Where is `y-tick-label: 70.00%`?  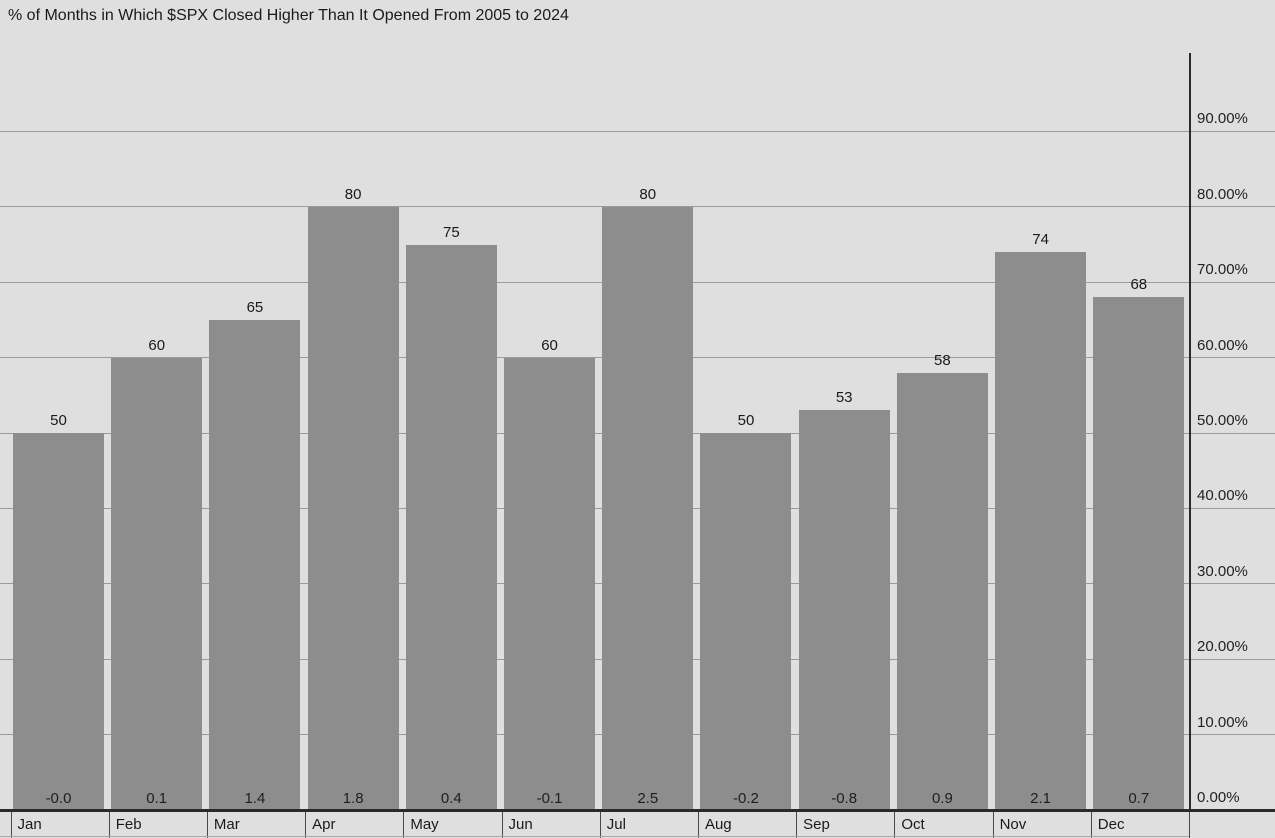 y-tick-label: 70.00% is located at coordinates (1222, 270).